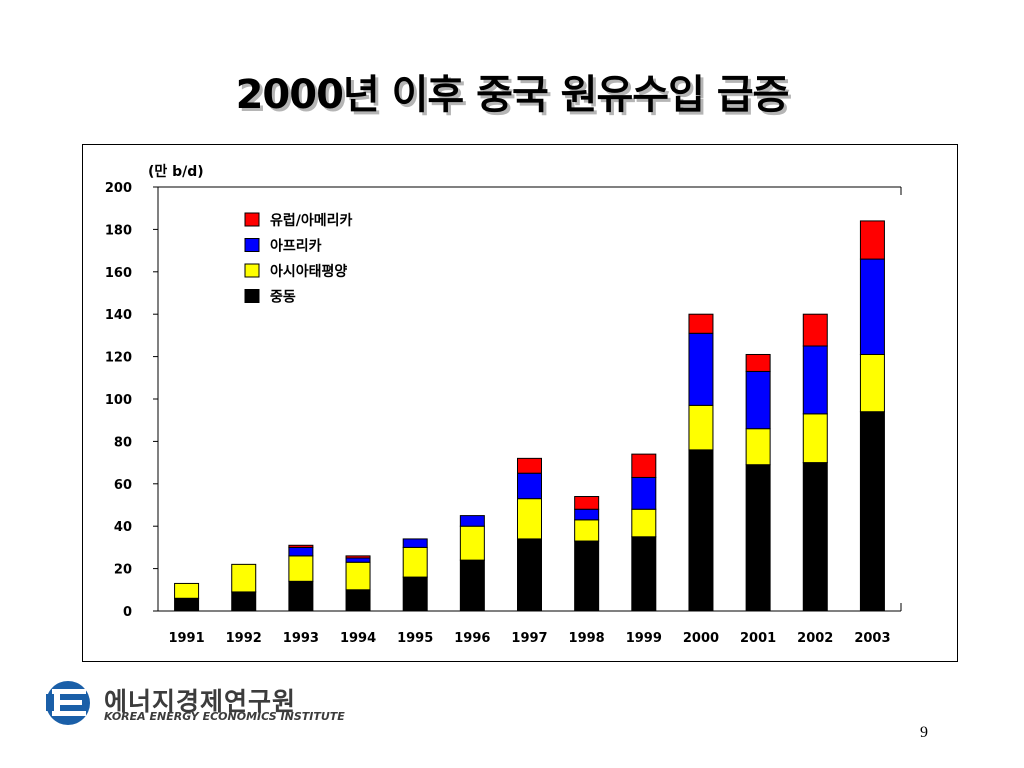 This screenshot has height=768, width=1024. What do you see at coordinates (244, 638) in the screenshot?
I see `x-tick-label: 1992` at bounding box center [244, 638].